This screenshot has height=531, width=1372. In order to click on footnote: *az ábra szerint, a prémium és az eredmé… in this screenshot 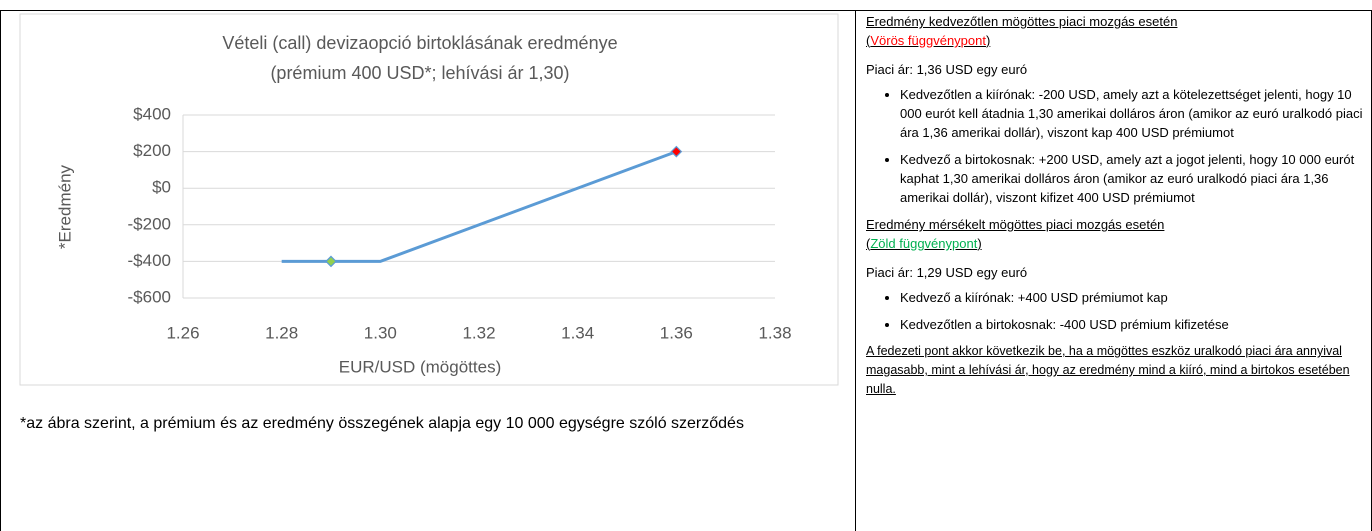, I will do `click(382, 423)`.